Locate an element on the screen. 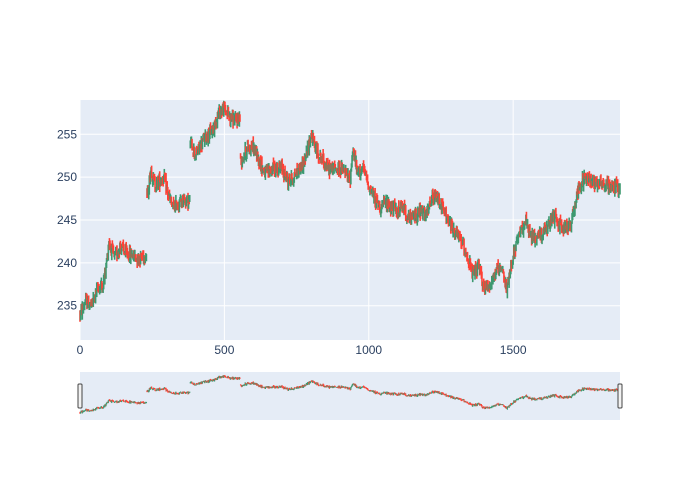 Image resolution: width=700 pixels, height=500 pixels. rangeslider-preview is located at coordinates (350, 394).